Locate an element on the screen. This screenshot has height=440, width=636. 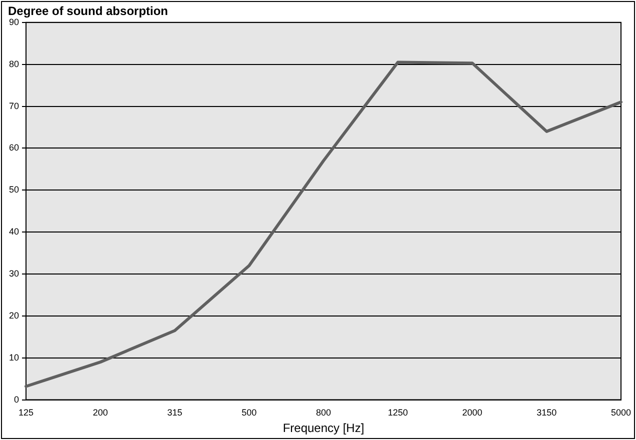
y-tick-label: 30 is located at coordinates (14, 273).